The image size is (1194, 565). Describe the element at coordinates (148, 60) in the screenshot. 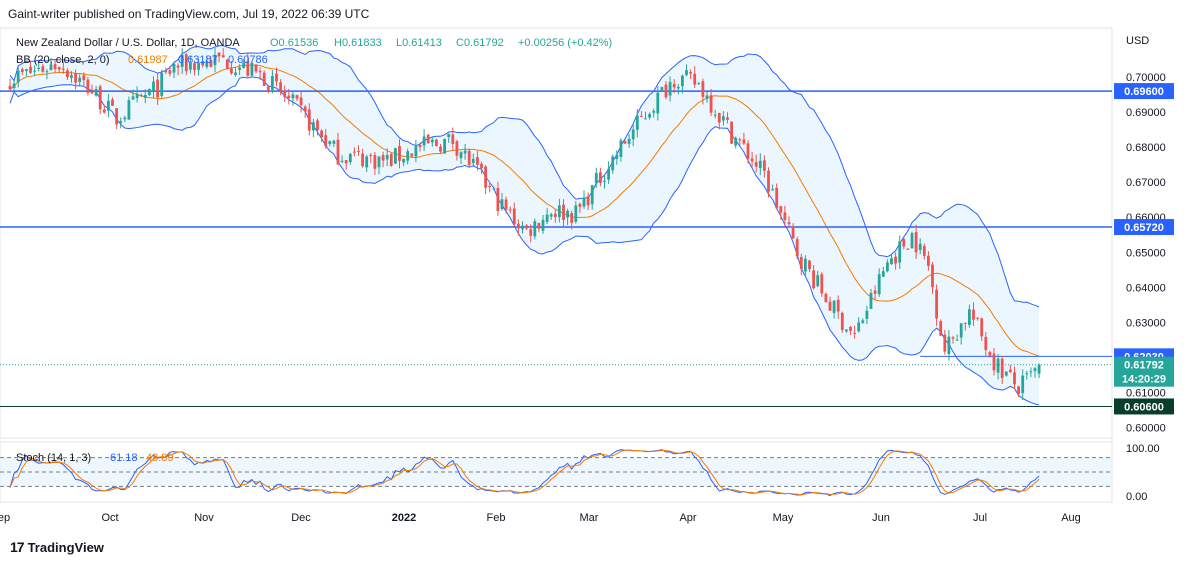

I see `legend-bb-basis: 0.61987` at that location.